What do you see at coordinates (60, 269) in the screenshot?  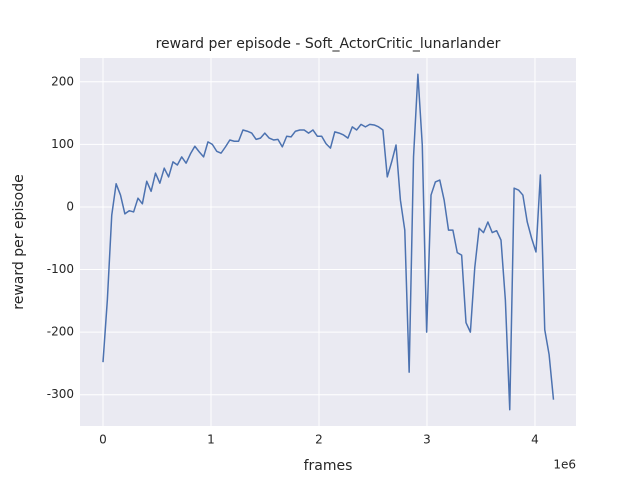 I see `y-tick-label: -100` at bounding box center [60, 269].